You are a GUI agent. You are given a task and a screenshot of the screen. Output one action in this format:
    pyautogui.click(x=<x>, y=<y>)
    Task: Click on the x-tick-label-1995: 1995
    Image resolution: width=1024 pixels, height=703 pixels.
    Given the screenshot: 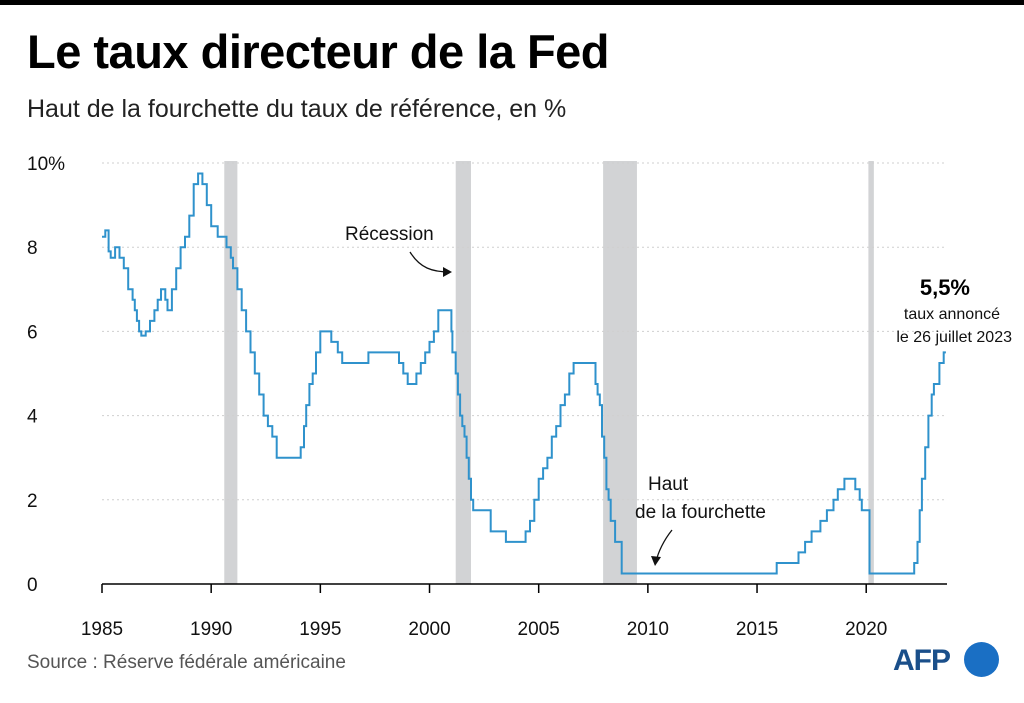 What is the action you would take?
    pyautogui.click(x=320, y=629)
    